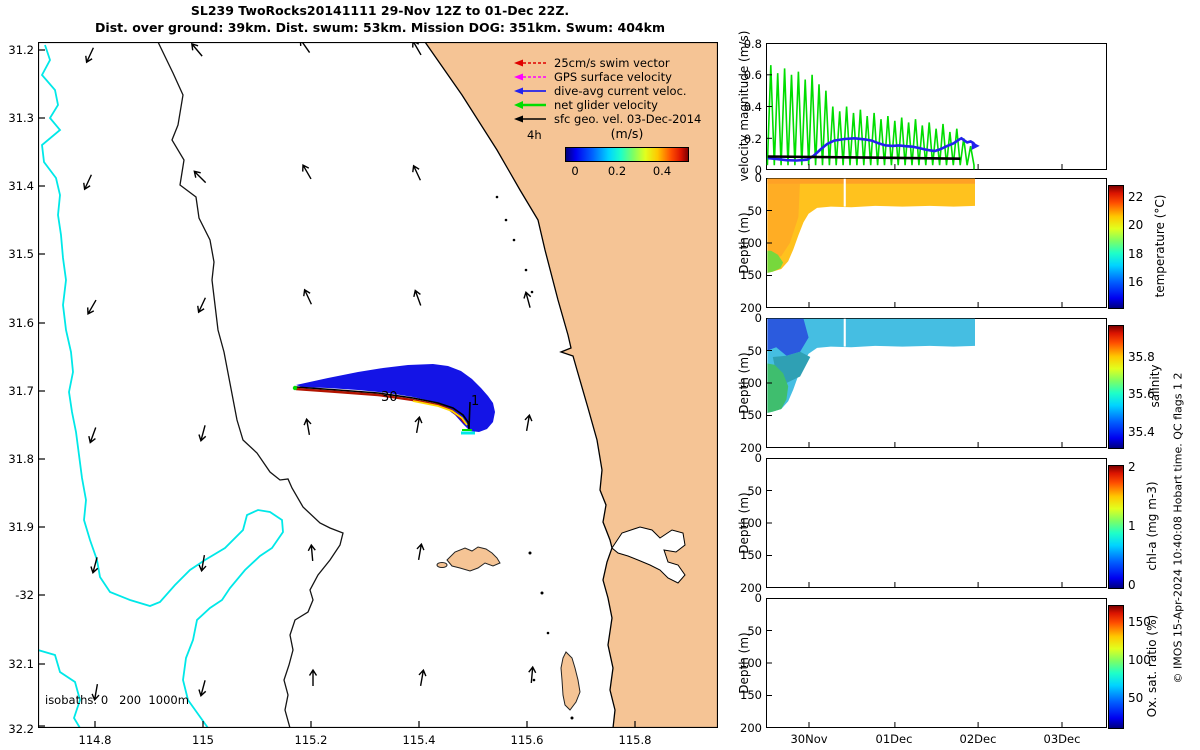 This screenshot has width=1200, height=750. I want to click on glider-track-black, so click(383, 408).